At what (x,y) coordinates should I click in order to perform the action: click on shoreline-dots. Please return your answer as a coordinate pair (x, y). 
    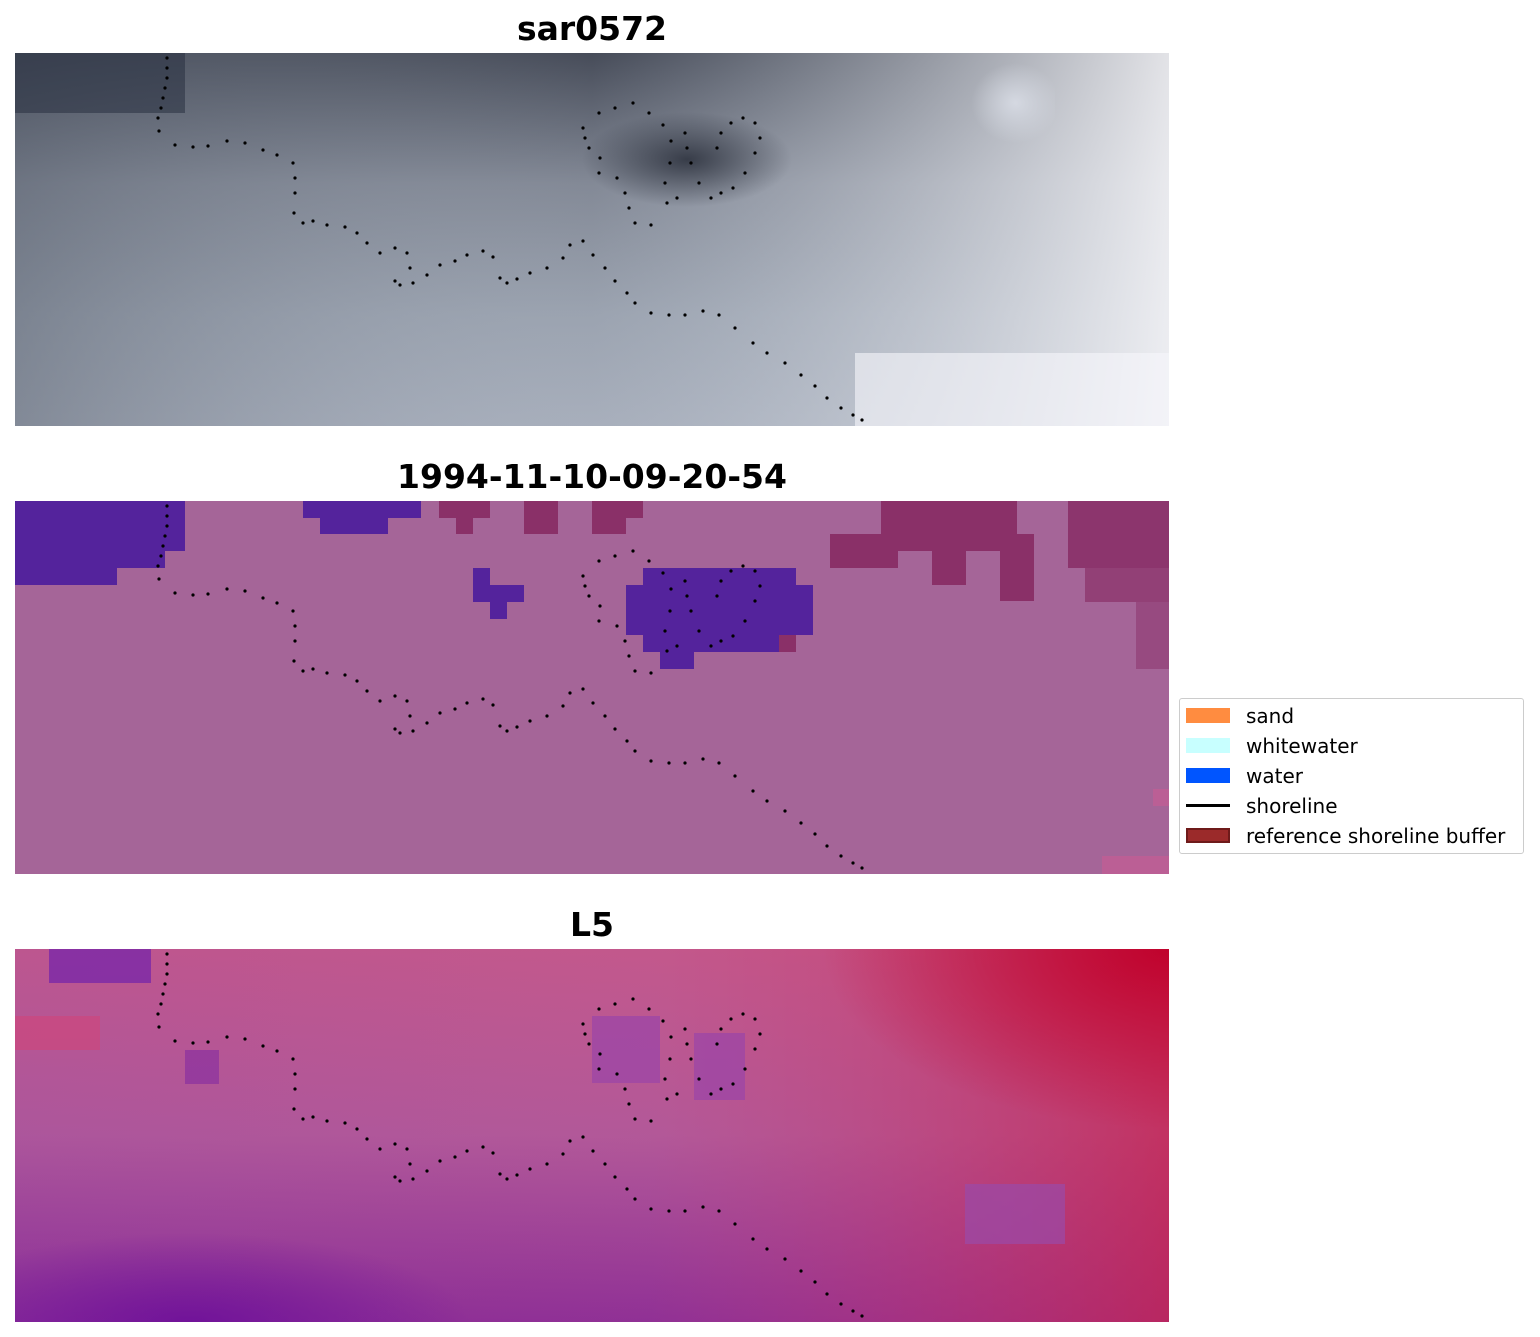
    Looking at the image, I should click on (510, 687).